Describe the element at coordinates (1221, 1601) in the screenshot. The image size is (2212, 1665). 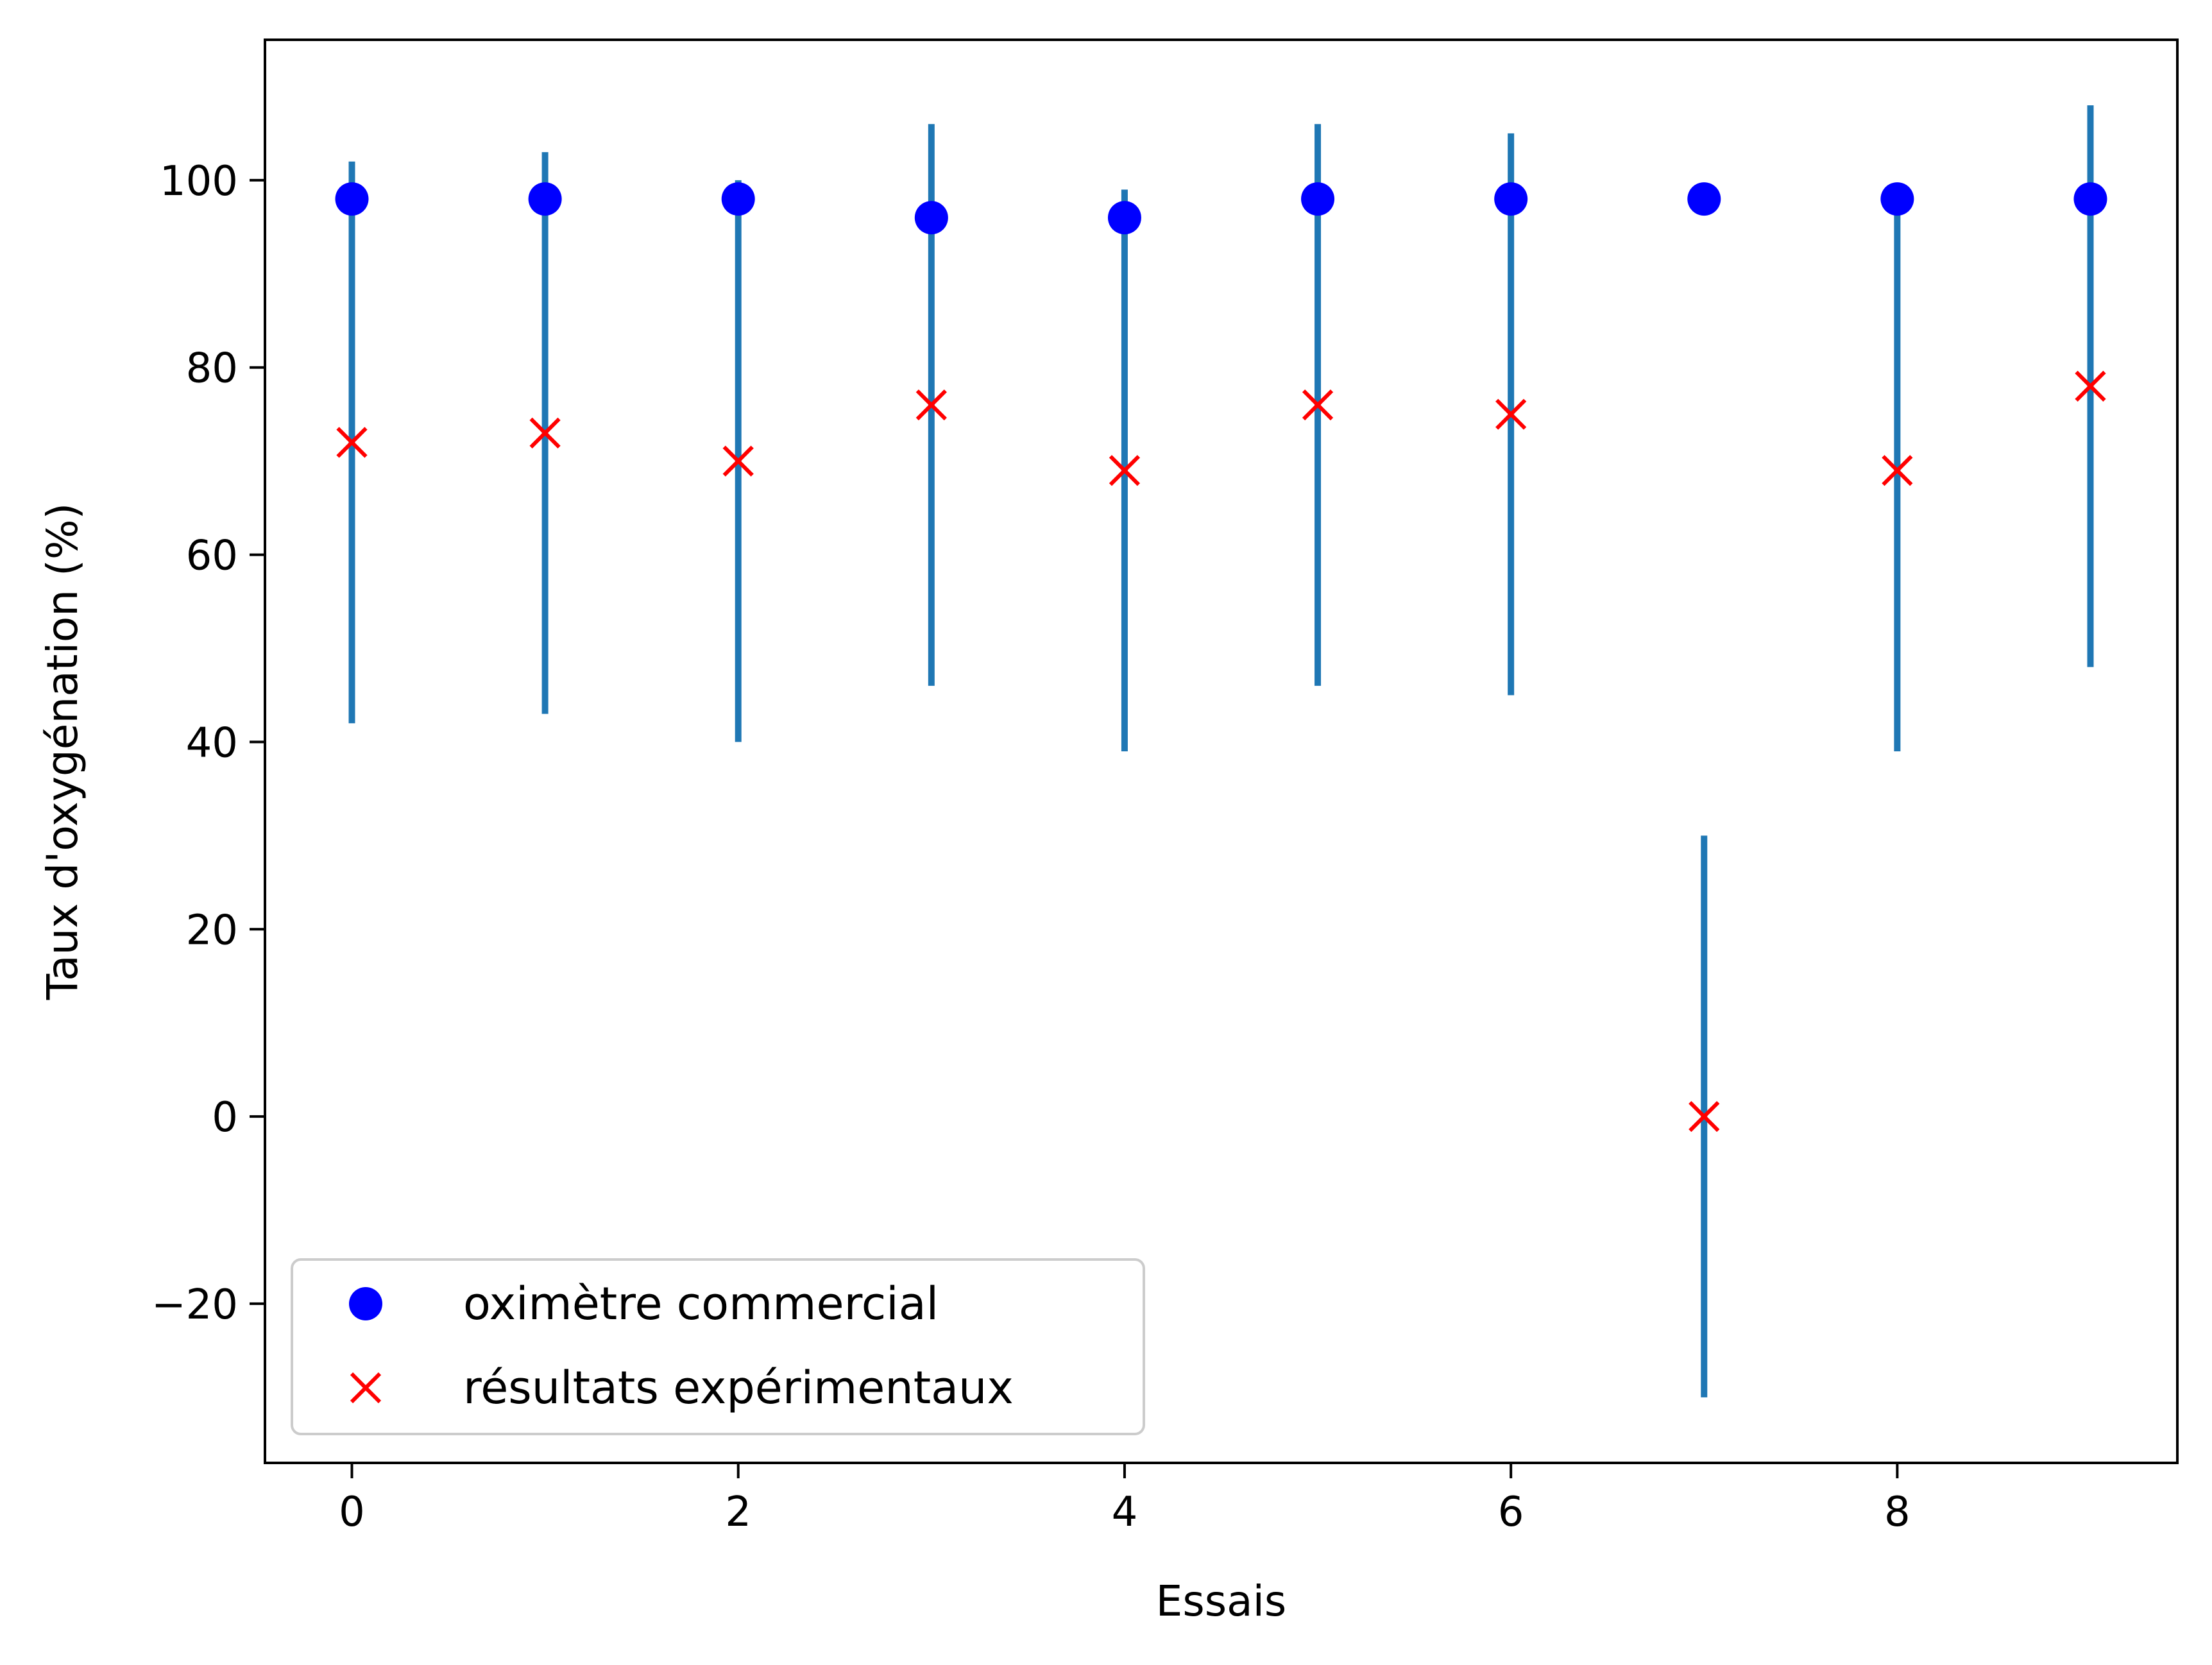
I see `x-axis-label: Essais` at that location.